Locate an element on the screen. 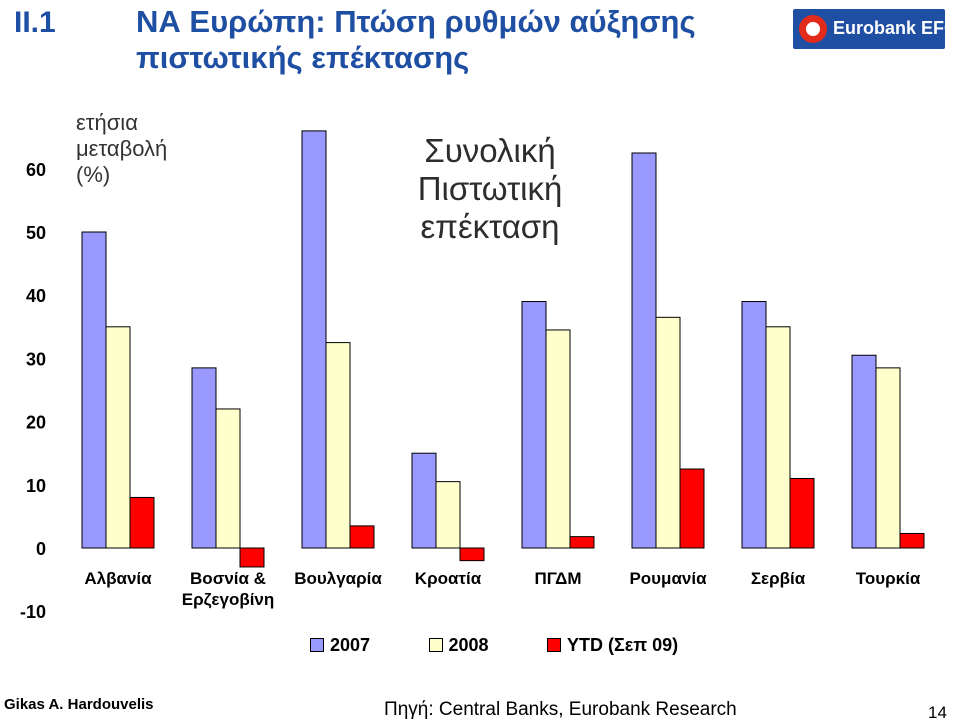 Image resolution: width=960 pixels, height=723 pixels. legend-item-2007: 2007 is located at coordinates (340, 645).